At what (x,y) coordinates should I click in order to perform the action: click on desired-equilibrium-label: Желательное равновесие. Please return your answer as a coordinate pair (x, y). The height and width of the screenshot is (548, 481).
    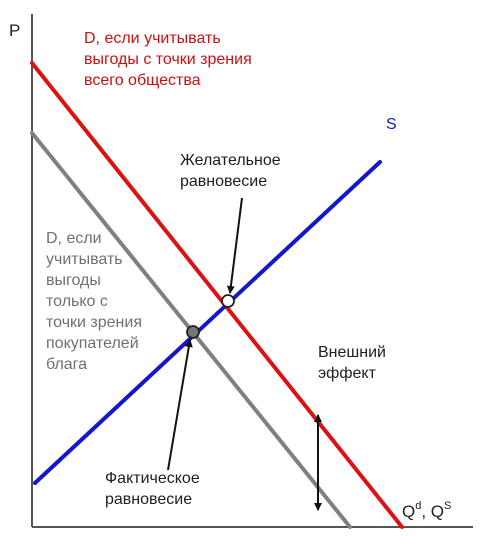
    Looking at the image, I should click on (230, 171).